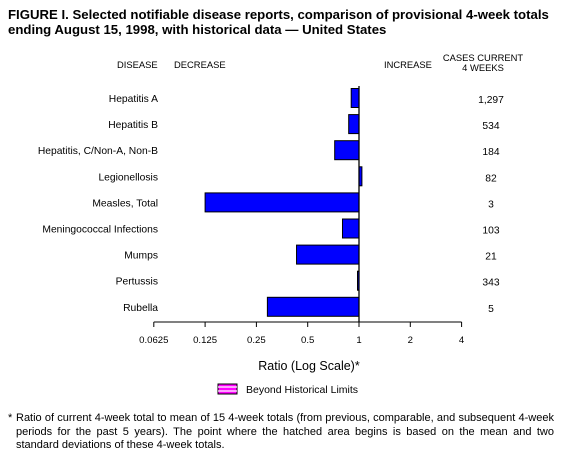 The height and width of the screenshot is (462, 562). What do you see at coordinates (483, 57) in the screenshot?
I see `header-cases-line1: CASES CURRENT` at bounding box center [483, 57].